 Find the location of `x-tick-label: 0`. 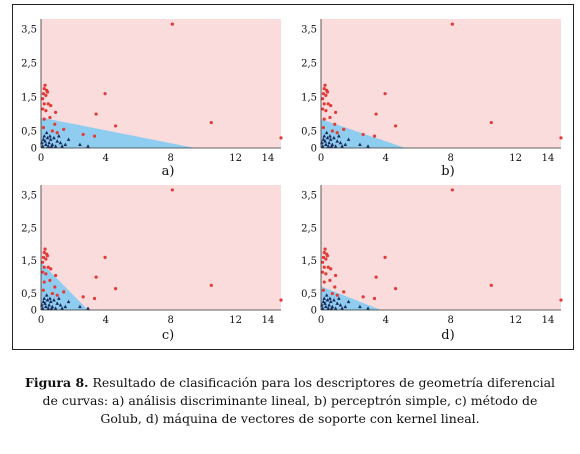

x-tick-label: 0 is located at coordinates (41, 320).